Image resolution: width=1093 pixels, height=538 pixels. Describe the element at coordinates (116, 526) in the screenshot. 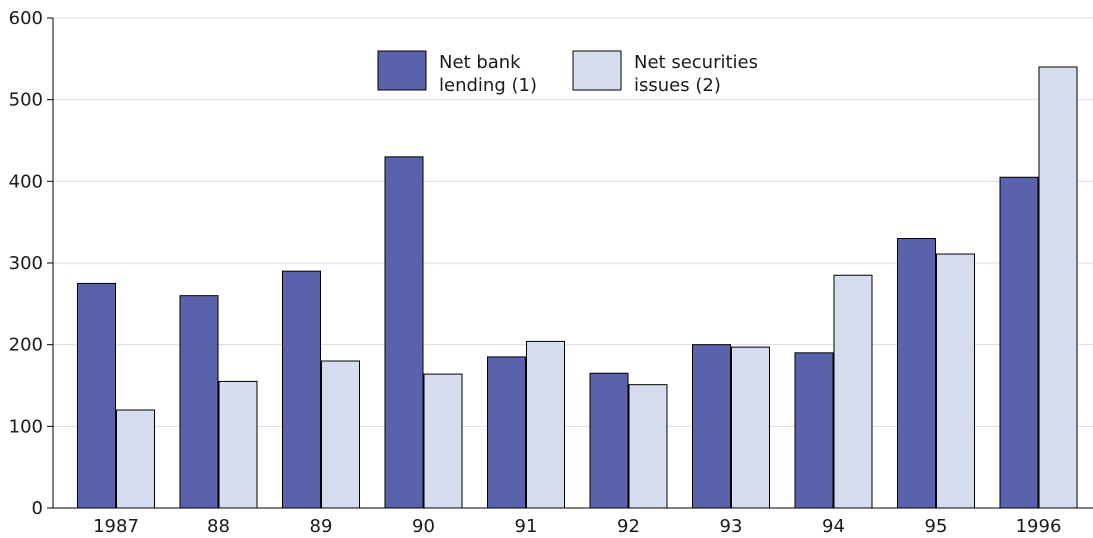

I see `x-tick-label: 1987` at that location.